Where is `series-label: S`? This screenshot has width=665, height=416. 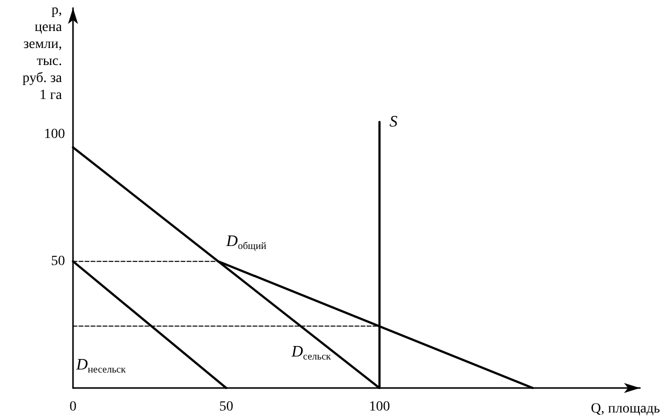 series-label: S is located at coordinates (393, 122).